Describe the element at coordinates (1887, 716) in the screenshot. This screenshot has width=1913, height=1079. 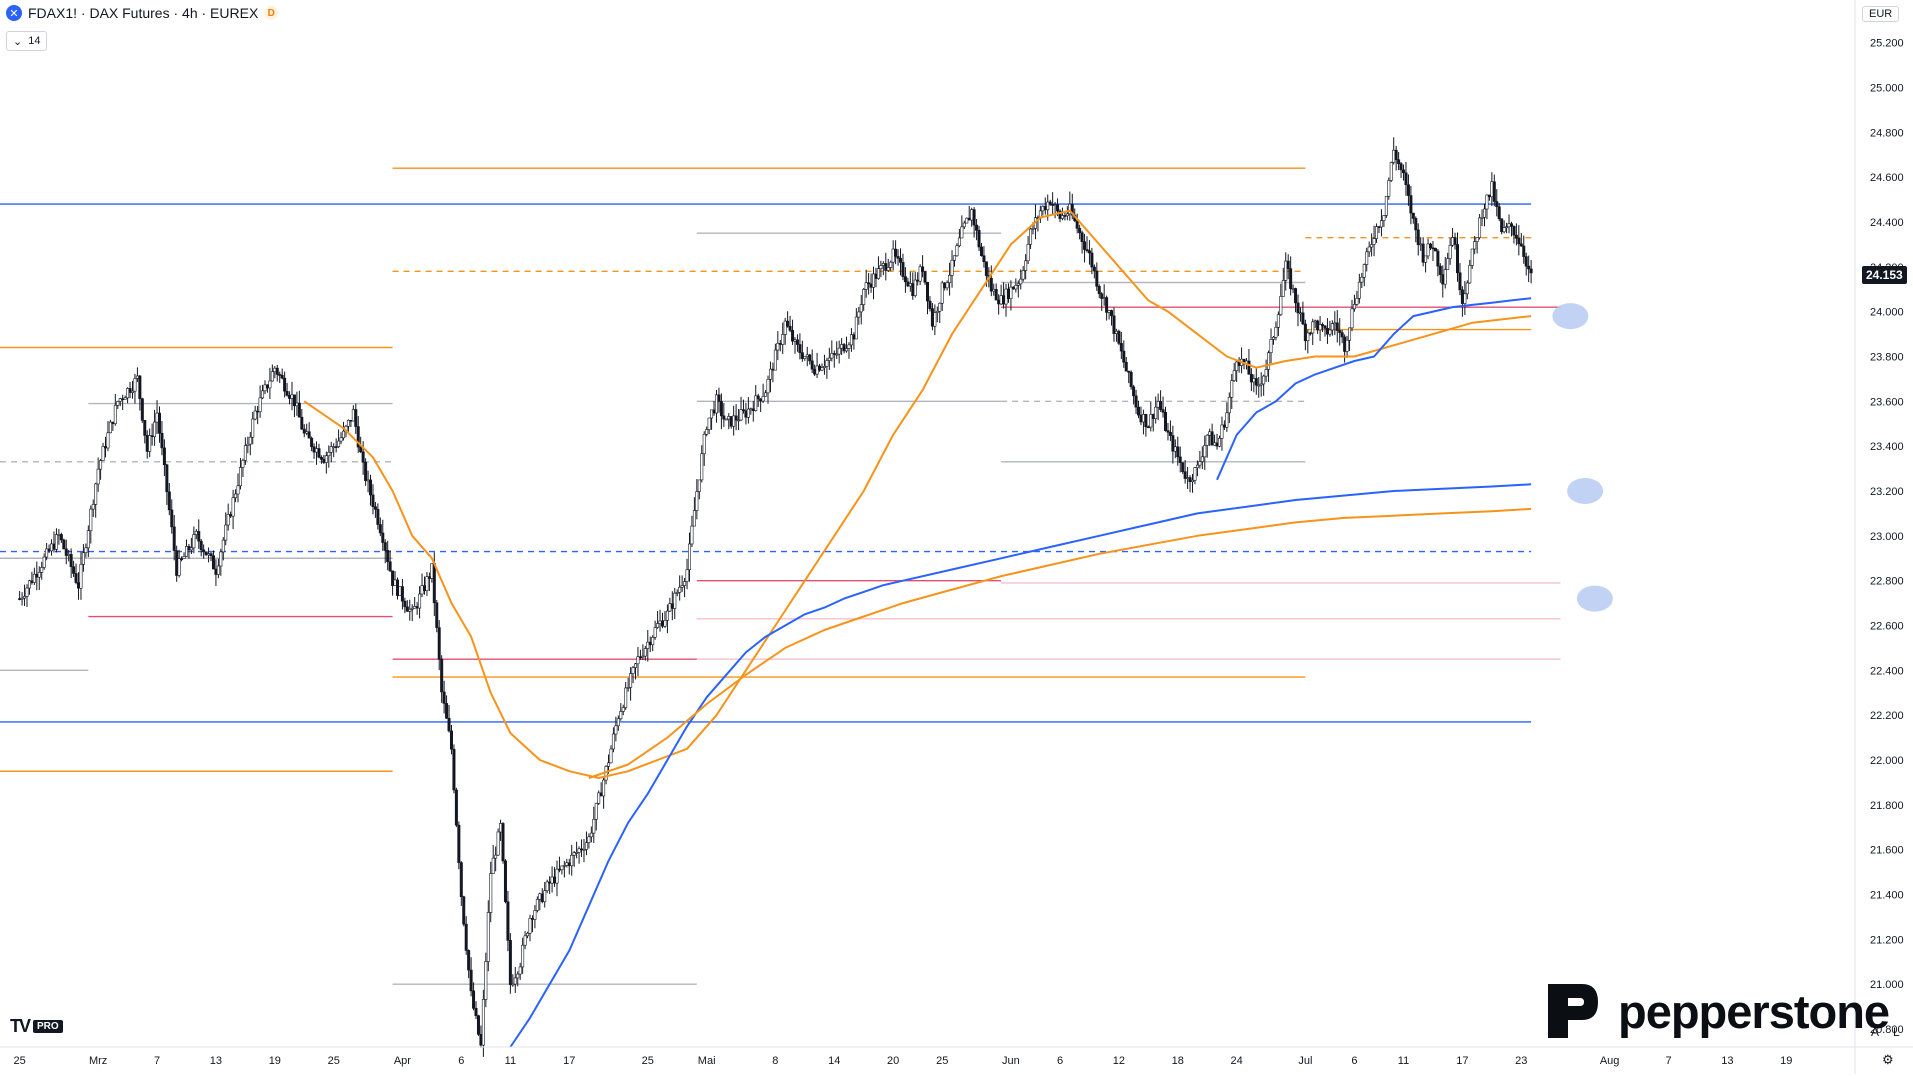
I see `y-tick-label: 22.200` at that location.